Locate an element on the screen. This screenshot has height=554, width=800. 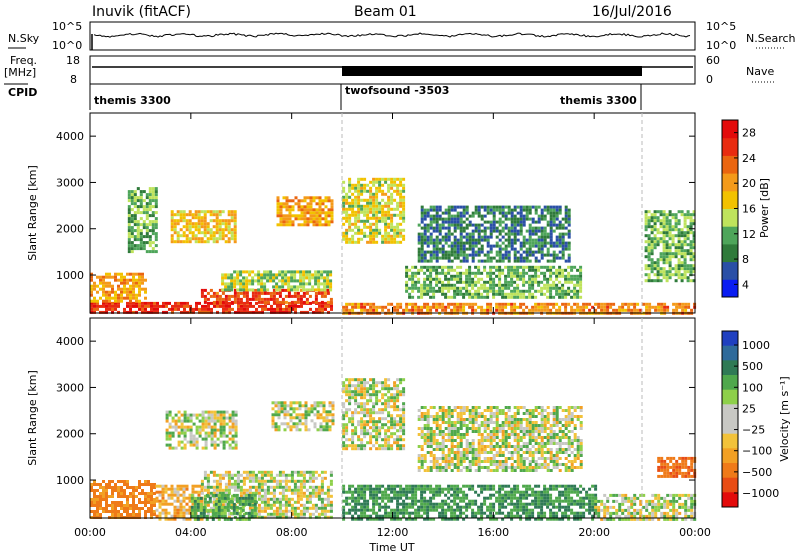
power-colorbar: 4 8 12 16 20 24 28 Power [dB] is located at coordinates (746, 208).